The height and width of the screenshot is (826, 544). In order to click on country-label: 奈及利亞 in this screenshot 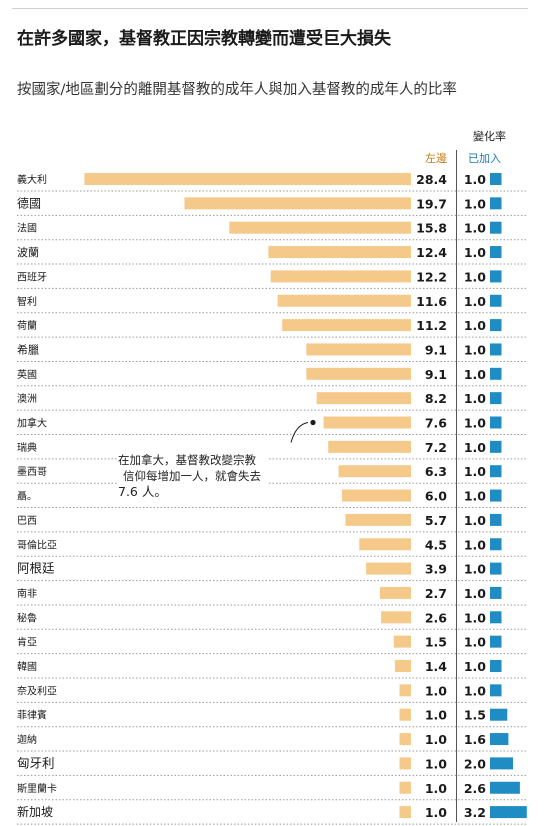, I will do `click(37, 690)`.